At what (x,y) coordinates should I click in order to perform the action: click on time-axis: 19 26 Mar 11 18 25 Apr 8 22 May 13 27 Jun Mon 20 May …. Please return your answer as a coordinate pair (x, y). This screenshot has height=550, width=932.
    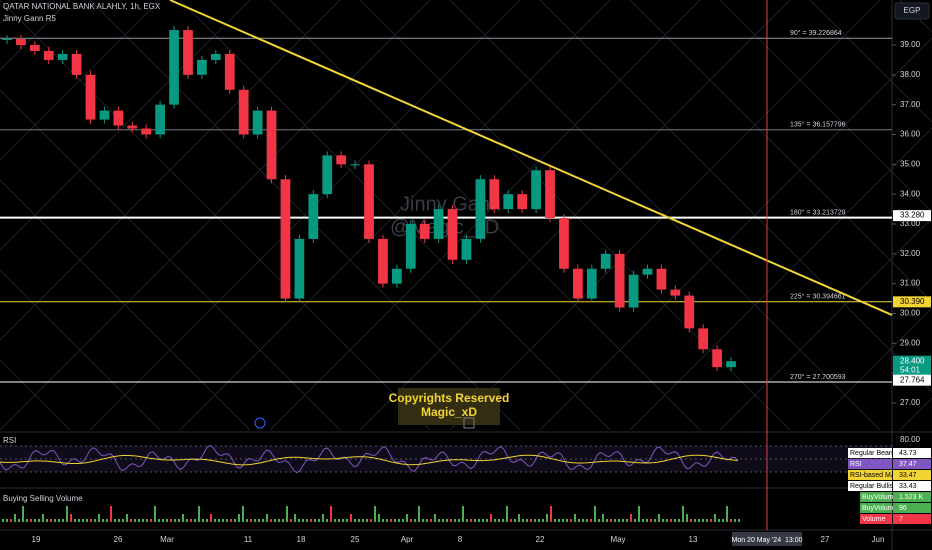
    Looking at the image, I should click on (458, 539).